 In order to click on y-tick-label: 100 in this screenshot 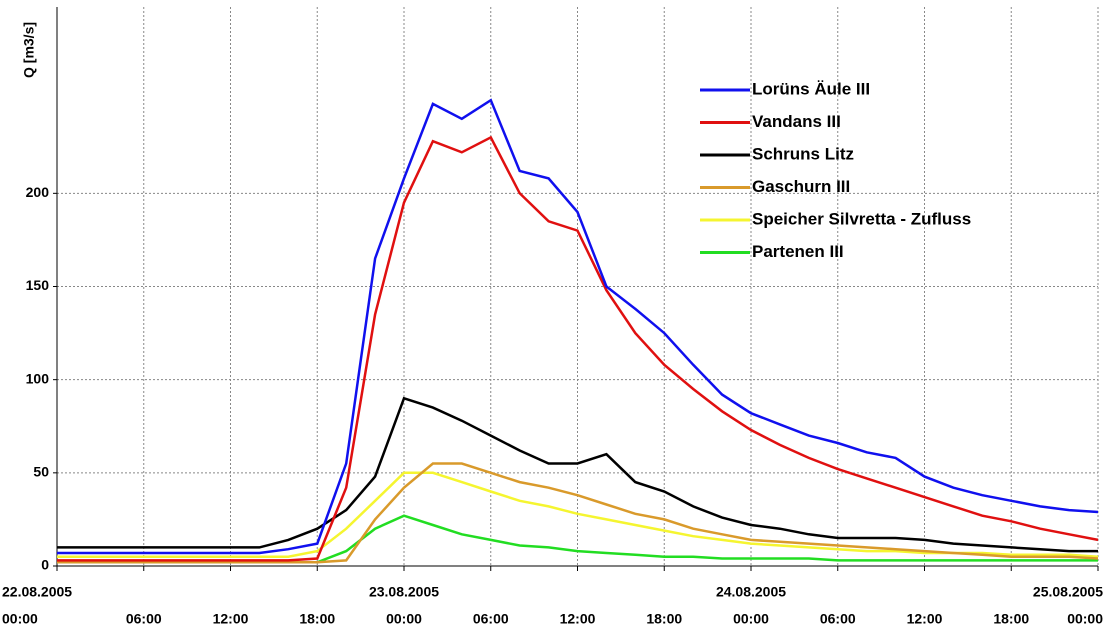, I will do `click(38, 378)`.